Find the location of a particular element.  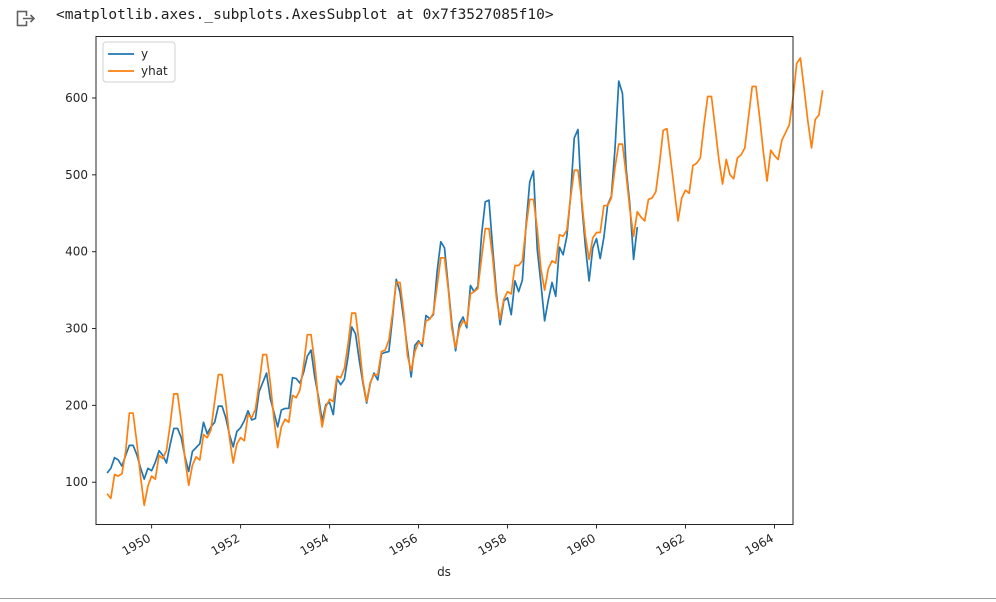

x-axis: 1950 1952 1954 1956 1958 1960 1962 1964 is located at coordinates (448, 541).